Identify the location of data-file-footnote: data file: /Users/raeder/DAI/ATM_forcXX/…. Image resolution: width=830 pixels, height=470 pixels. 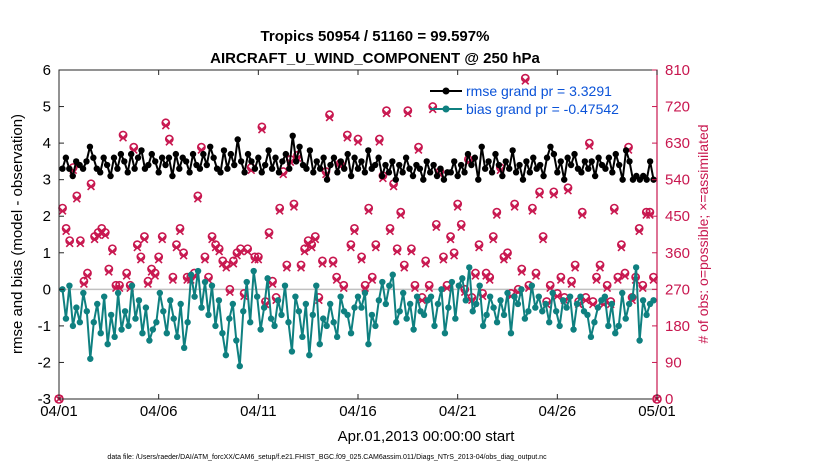
(327, 457).